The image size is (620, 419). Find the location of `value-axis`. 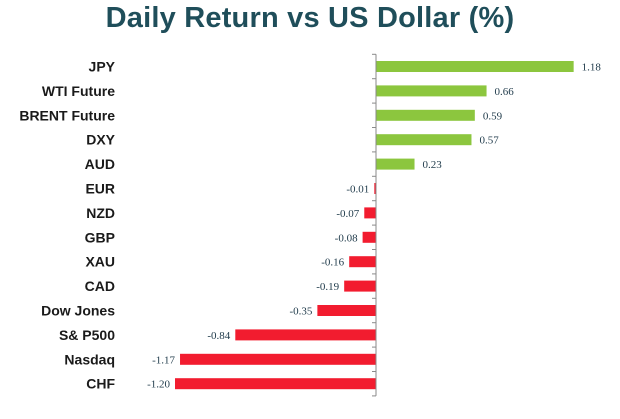

value-axis is located at coordinates (374, 225).